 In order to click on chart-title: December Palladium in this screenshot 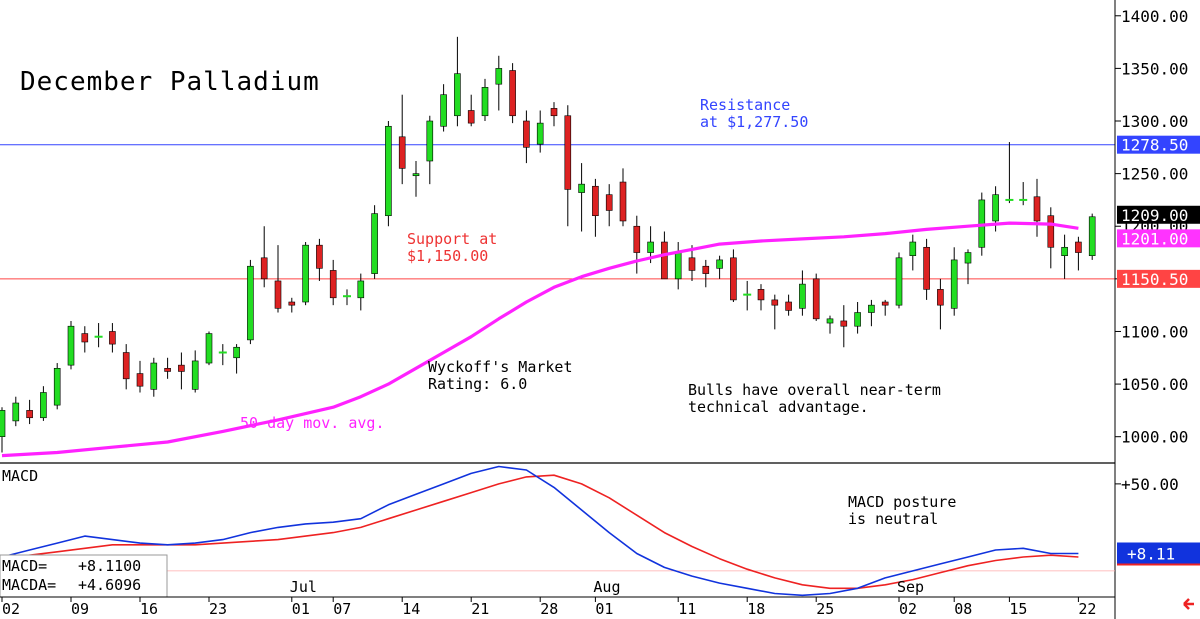, I will do `click(170, 82)`.